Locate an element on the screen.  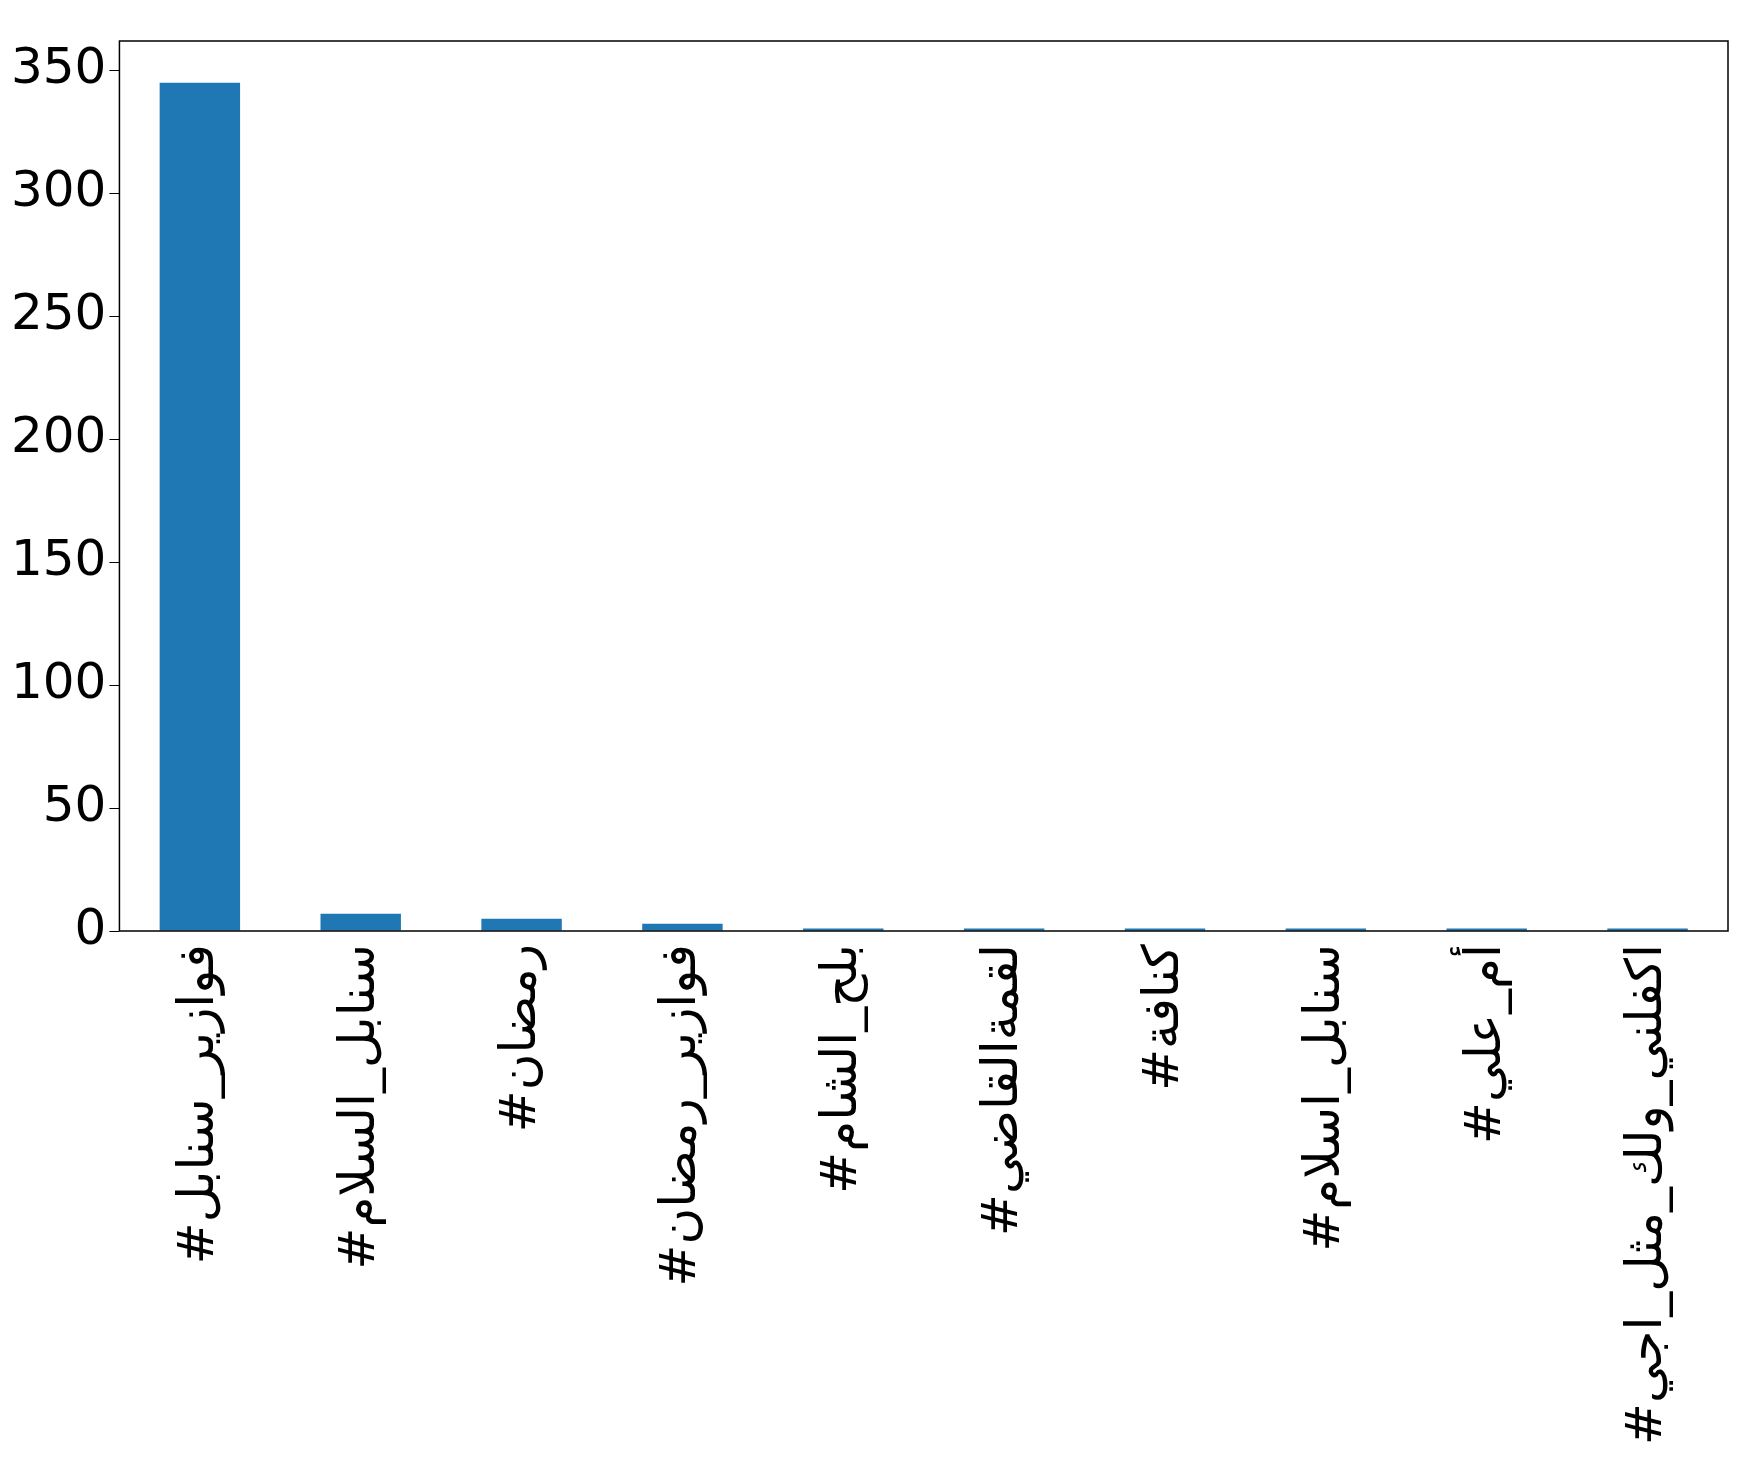
y-tick-label: 200 is located at coordinates (59, 435).